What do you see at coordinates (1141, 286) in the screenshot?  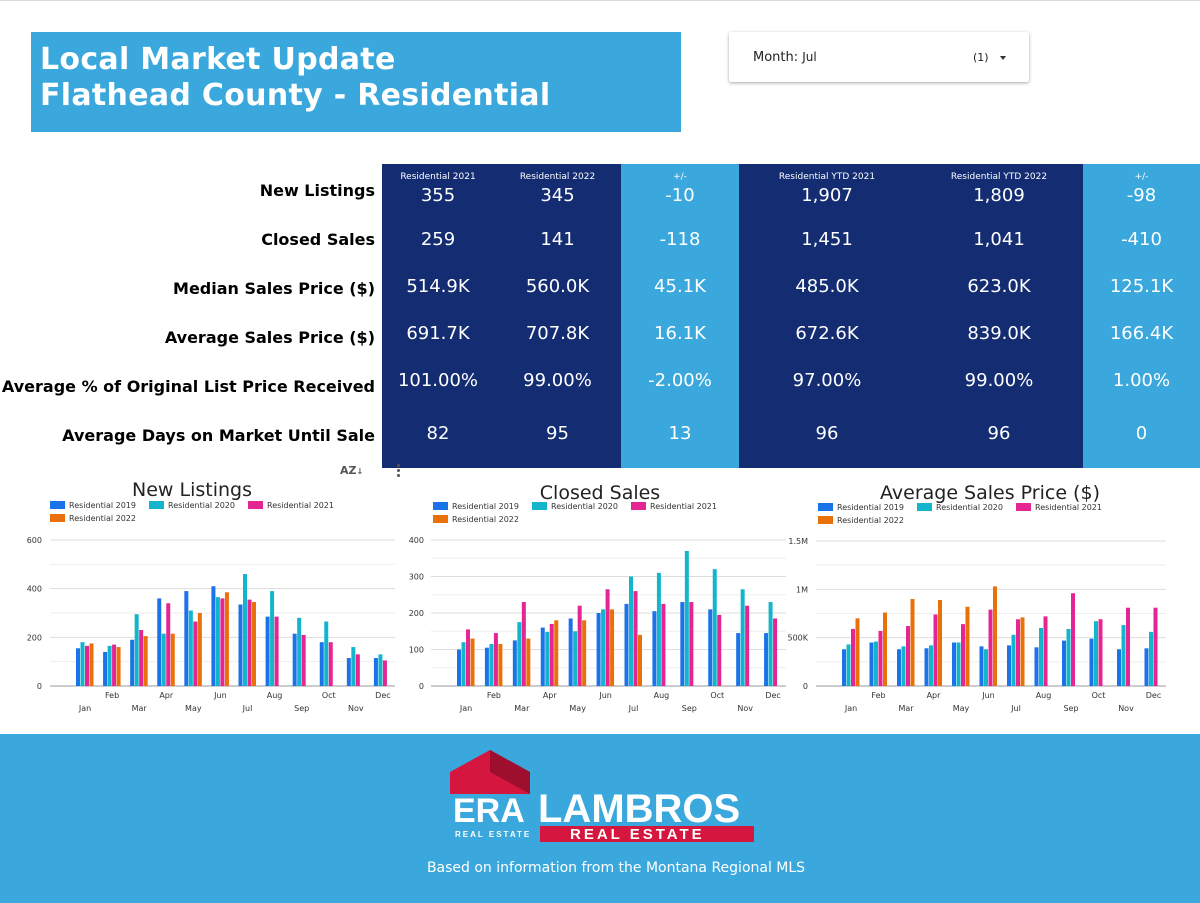 I see `cell-value: 125.1K` at bounding box center [1141, 286].